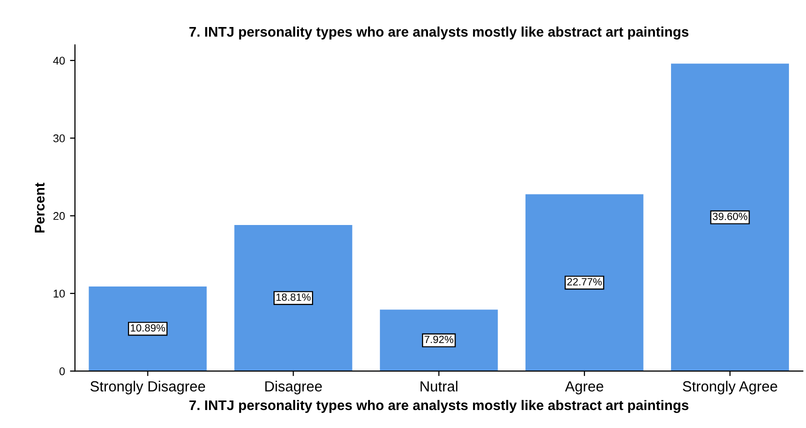 Image resolution: width=806 pixels, height=428 pixels. Describe the element at coordinates (59, 60) in the screenshot. I see `y-tick-label: 40` at that location.